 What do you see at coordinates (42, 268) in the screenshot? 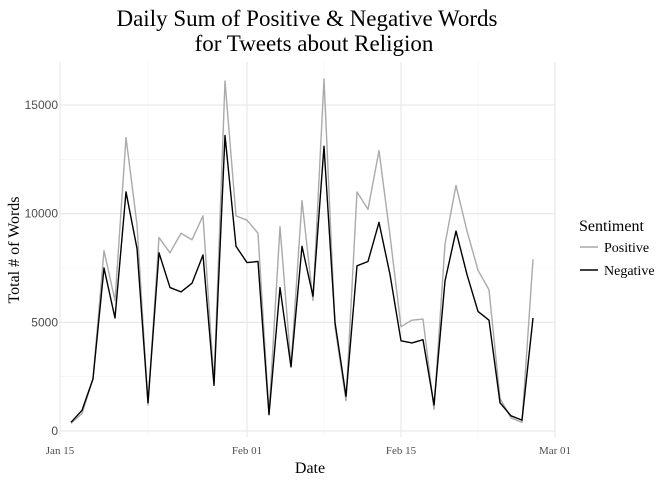
I see `y-axis-tick-labels: 0 5000 10000 15000` at bounding box center [42, 268].